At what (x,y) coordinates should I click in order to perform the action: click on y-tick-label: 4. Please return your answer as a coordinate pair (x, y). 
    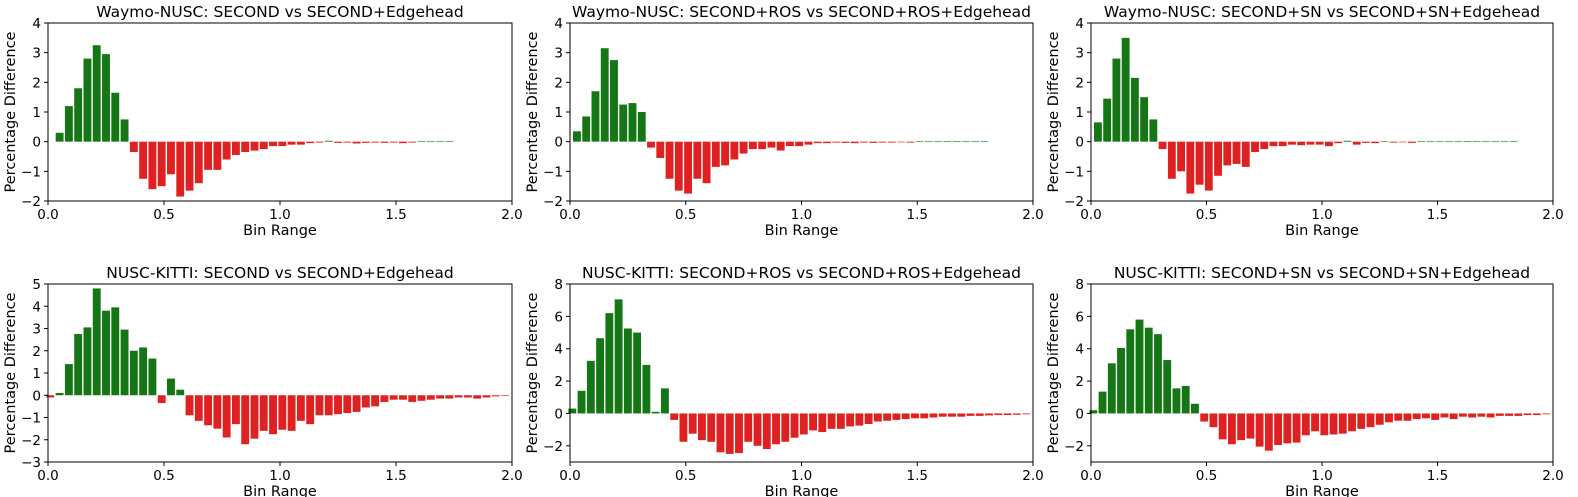
    Looking at the image, I should click on (558, 24).